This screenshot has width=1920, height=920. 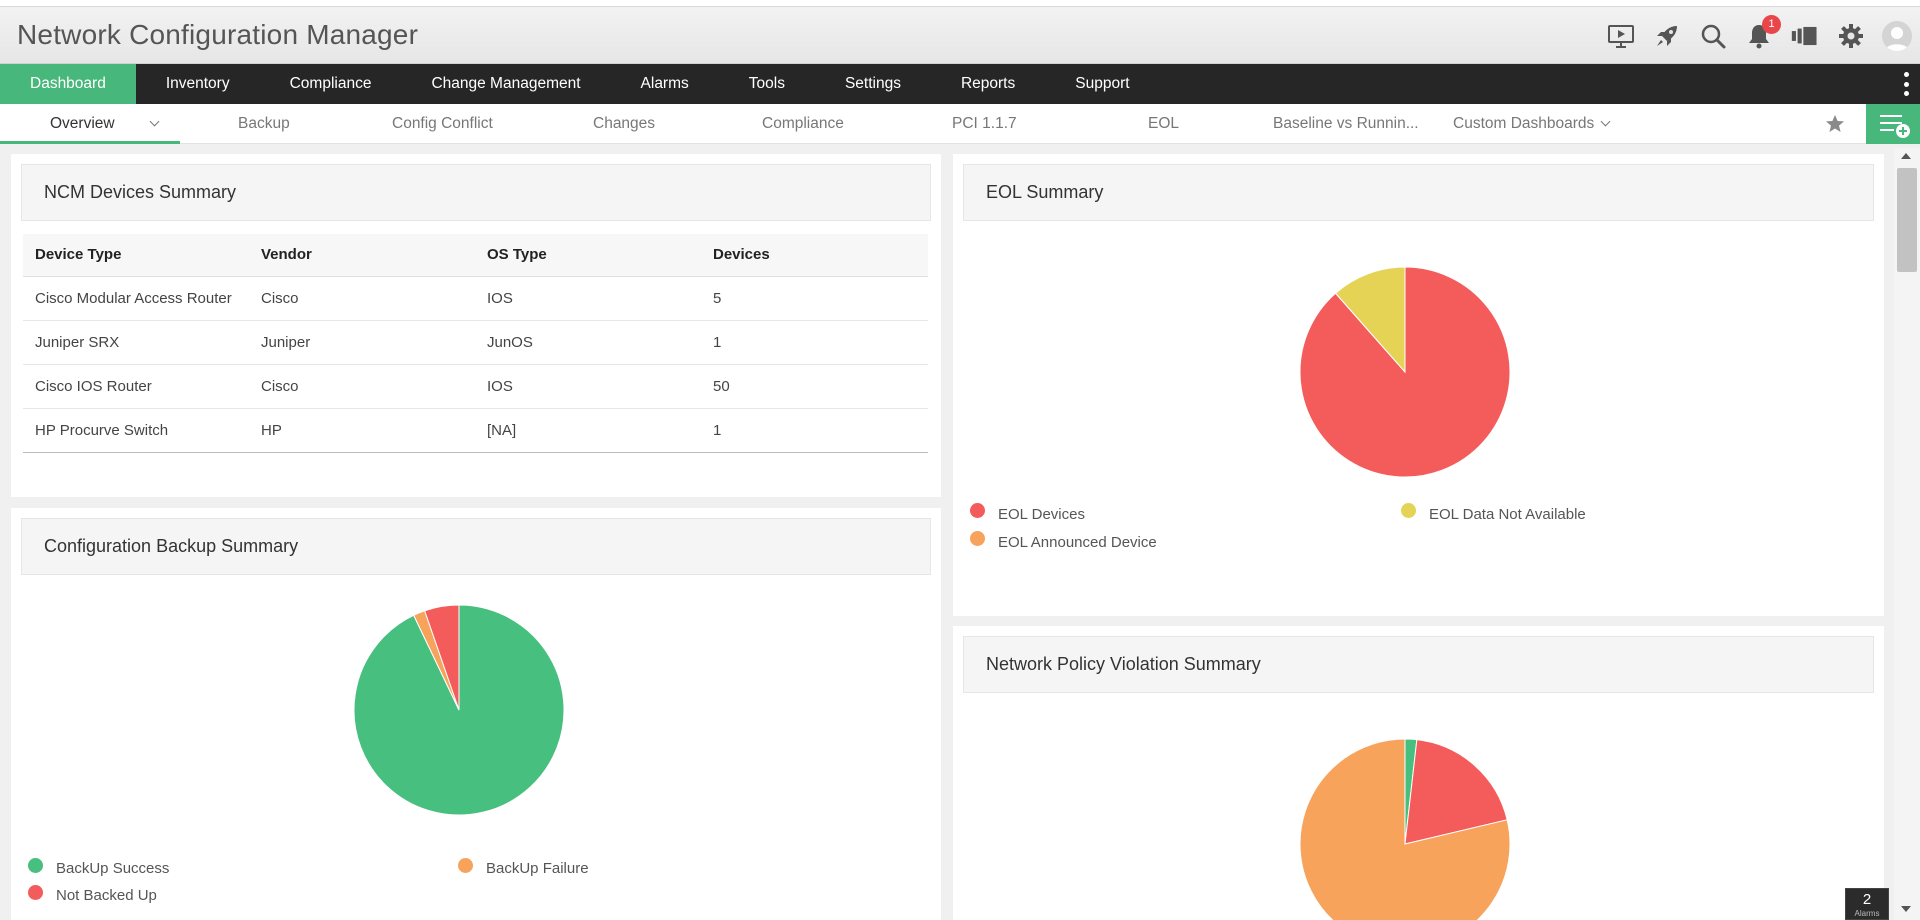 I want to click on tab-overview-label: Overview, so click(x=82, y=123).